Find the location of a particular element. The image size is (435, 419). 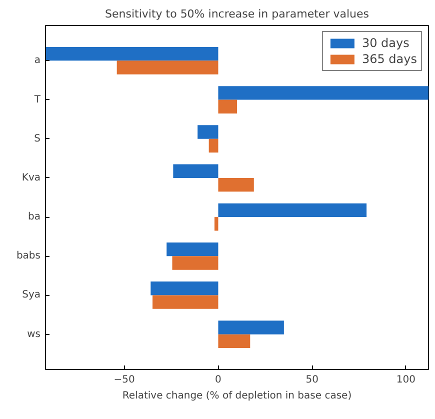

y-tick-label: Sya is located at coordinates (31, 295).